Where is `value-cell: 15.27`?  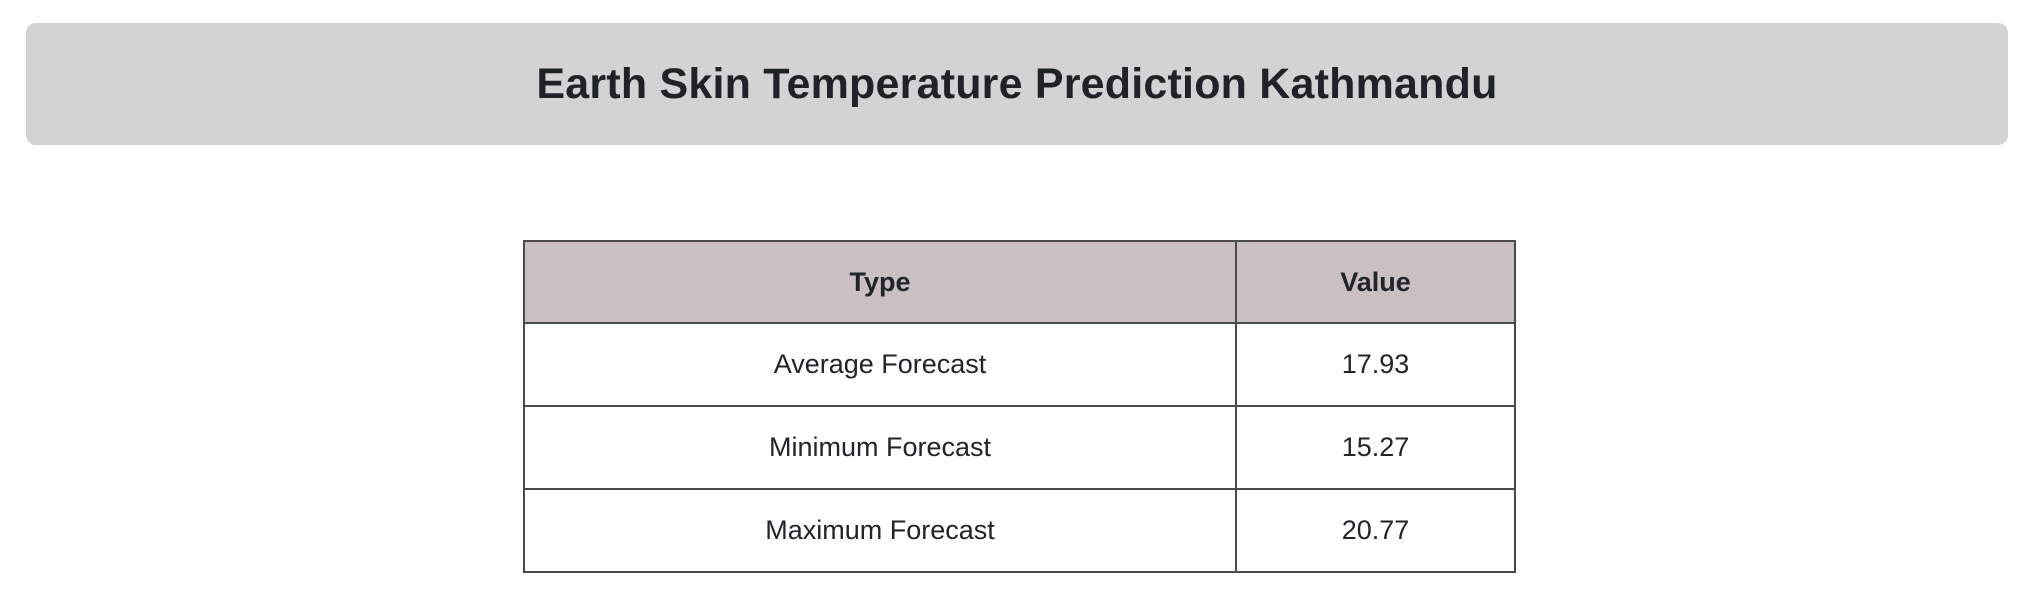 value-cell: 15.27 is located at coordinates (1375, 447).